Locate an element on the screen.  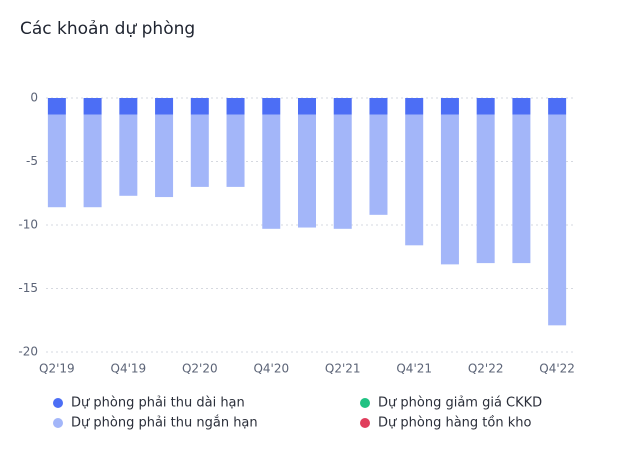
x-tick-label: Q4'22 is located at coordinates (557, 369).